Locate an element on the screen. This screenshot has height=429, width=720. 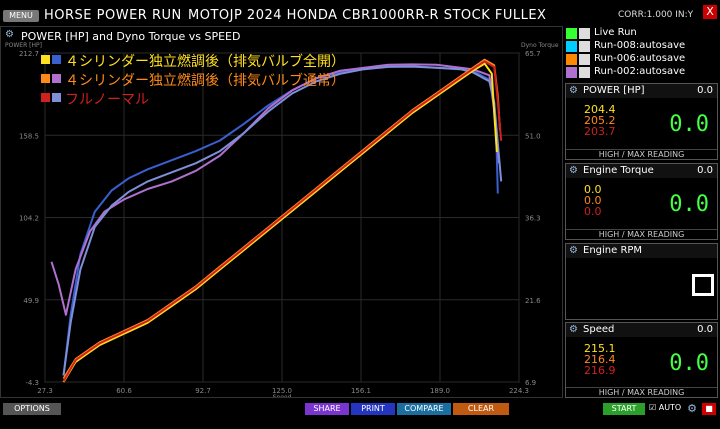
gauge-max-values: 0.0 0.0 0.0 is located at coordinates (593, 200).